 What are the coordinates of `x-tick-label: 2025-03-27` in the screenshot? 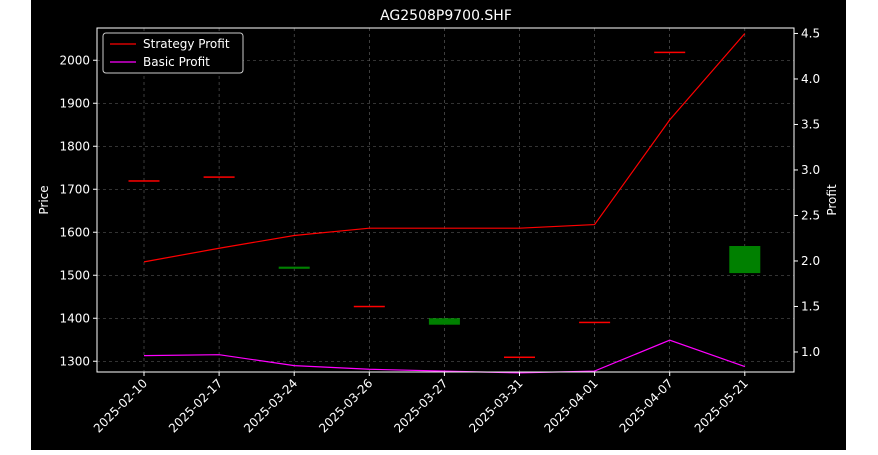 It's located at (420, 405).